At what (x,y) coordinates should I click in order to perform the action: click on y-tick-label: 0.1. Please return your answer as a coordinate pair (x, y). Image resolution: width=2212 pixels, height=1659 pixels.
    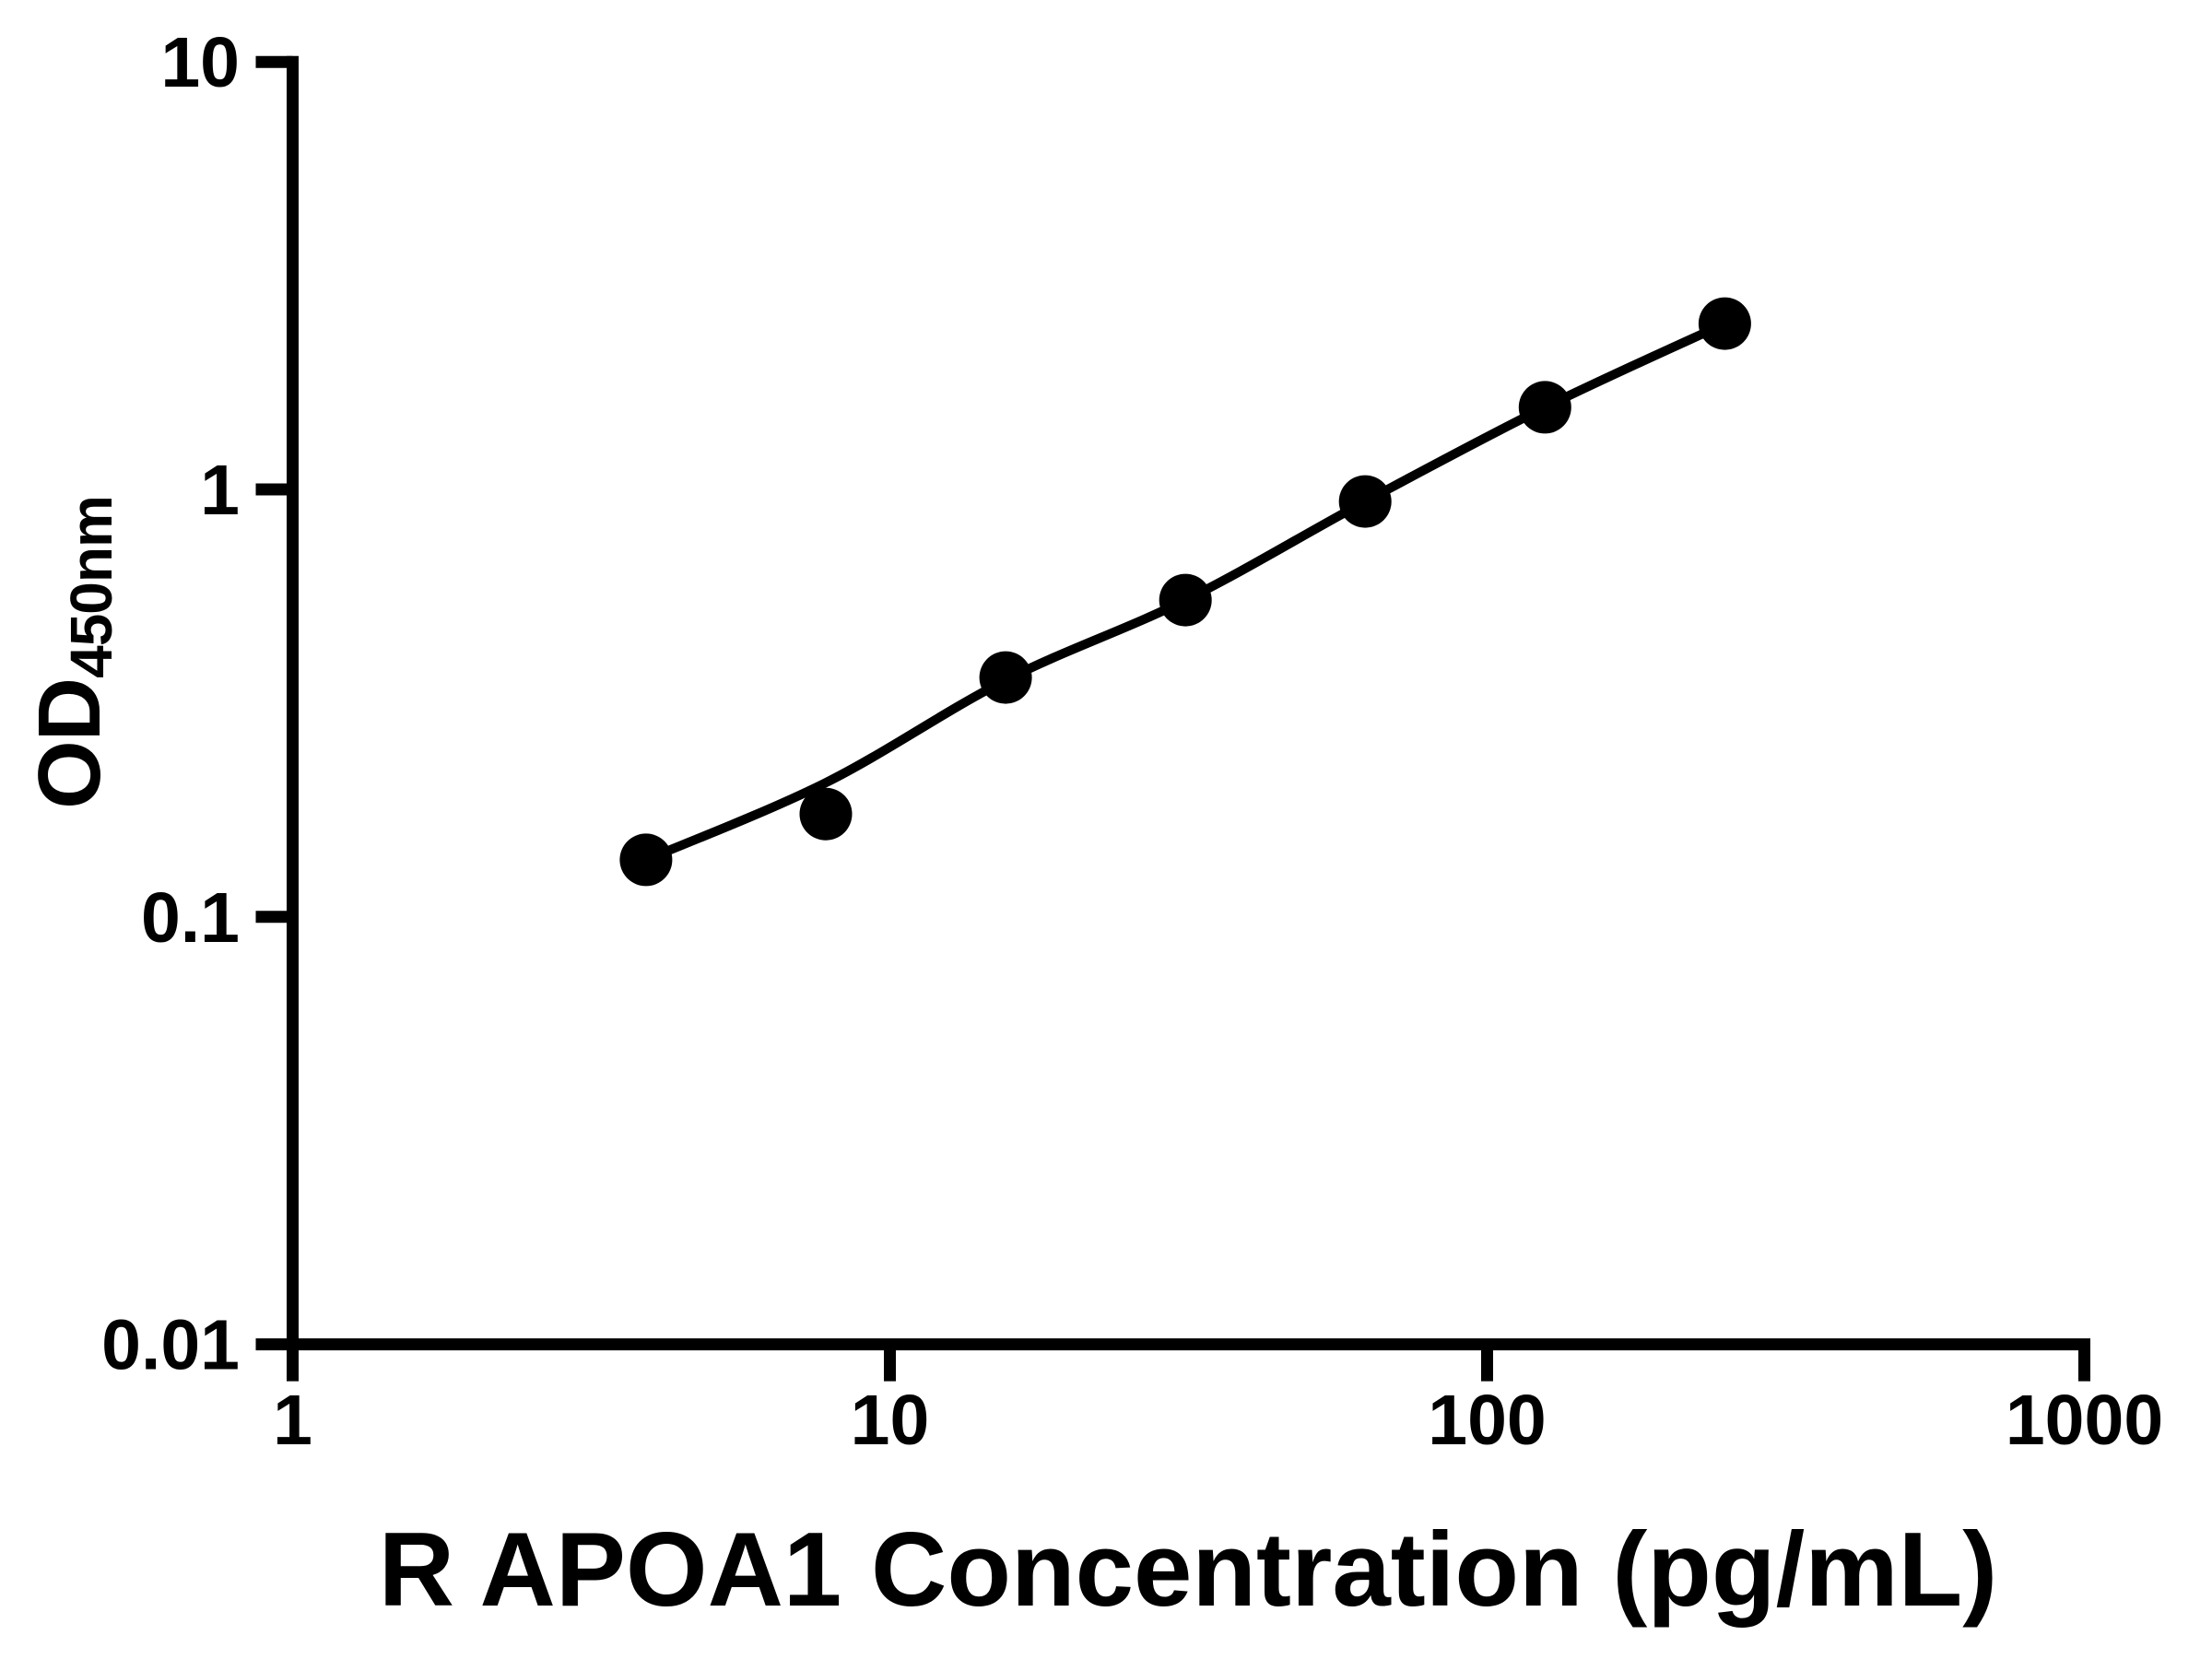
    Looking at the image, I should click on (190, 918).